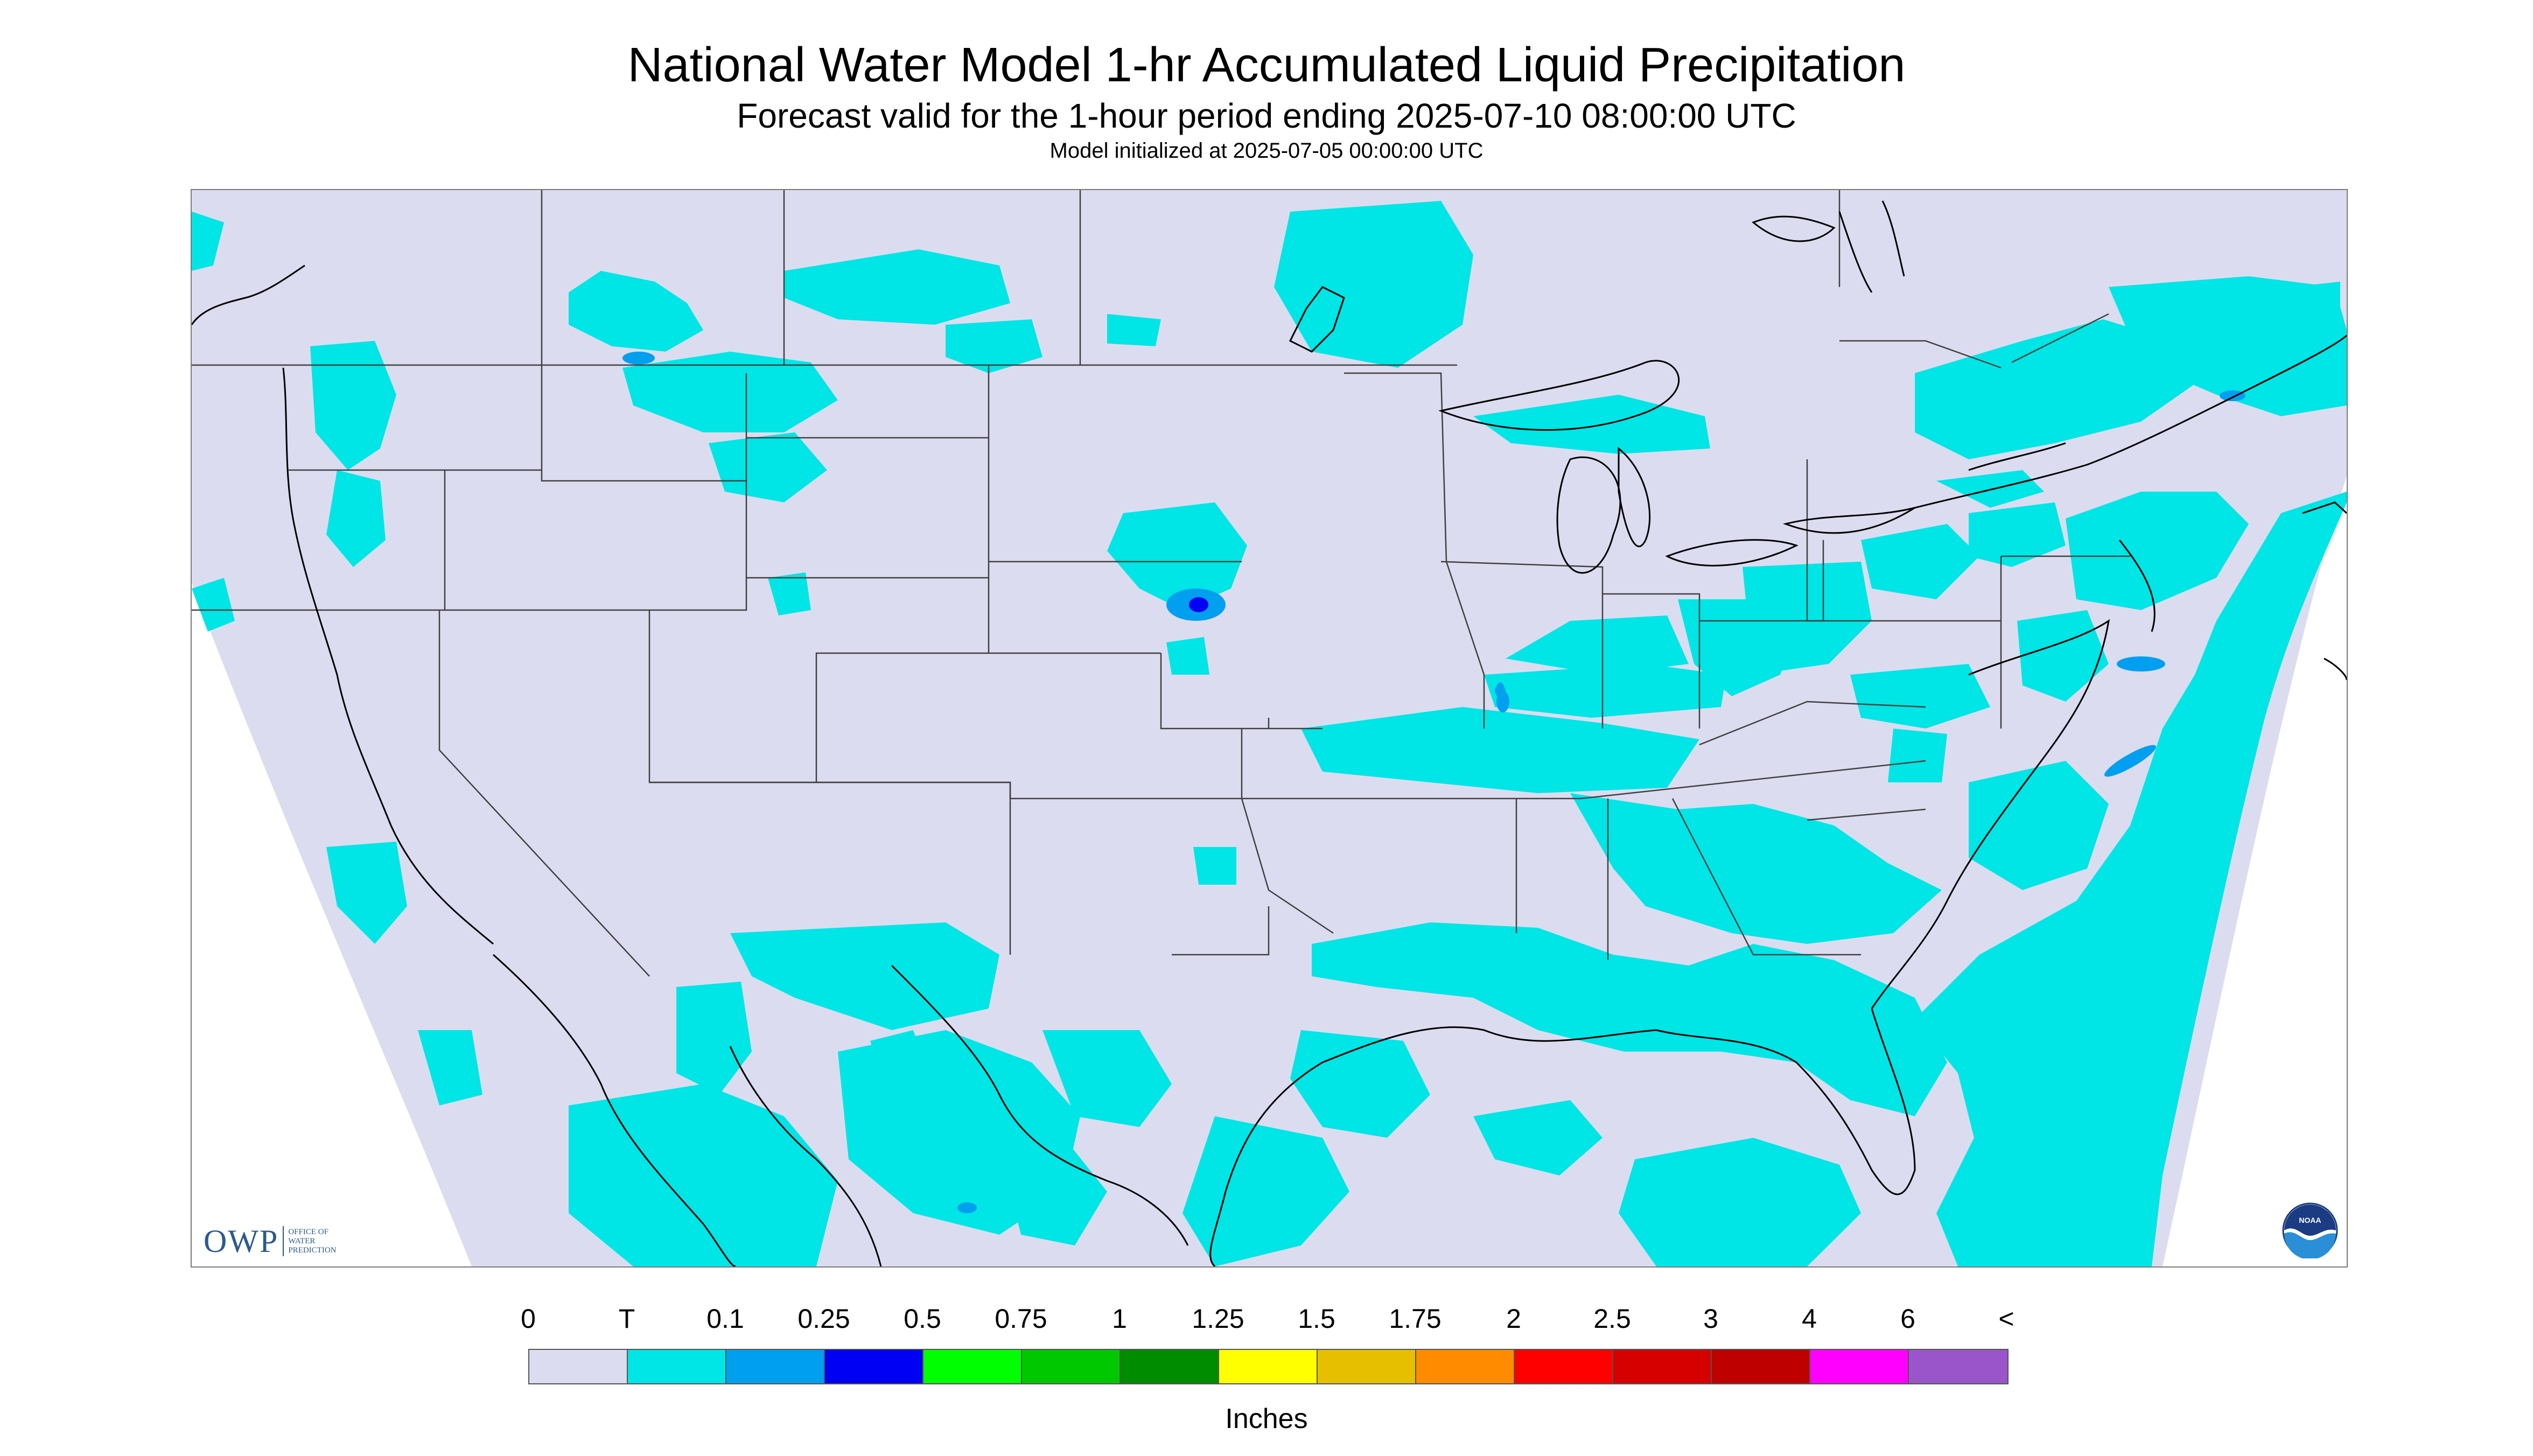  I want to click on legend-tick-label: <, so click(2006, 1319).